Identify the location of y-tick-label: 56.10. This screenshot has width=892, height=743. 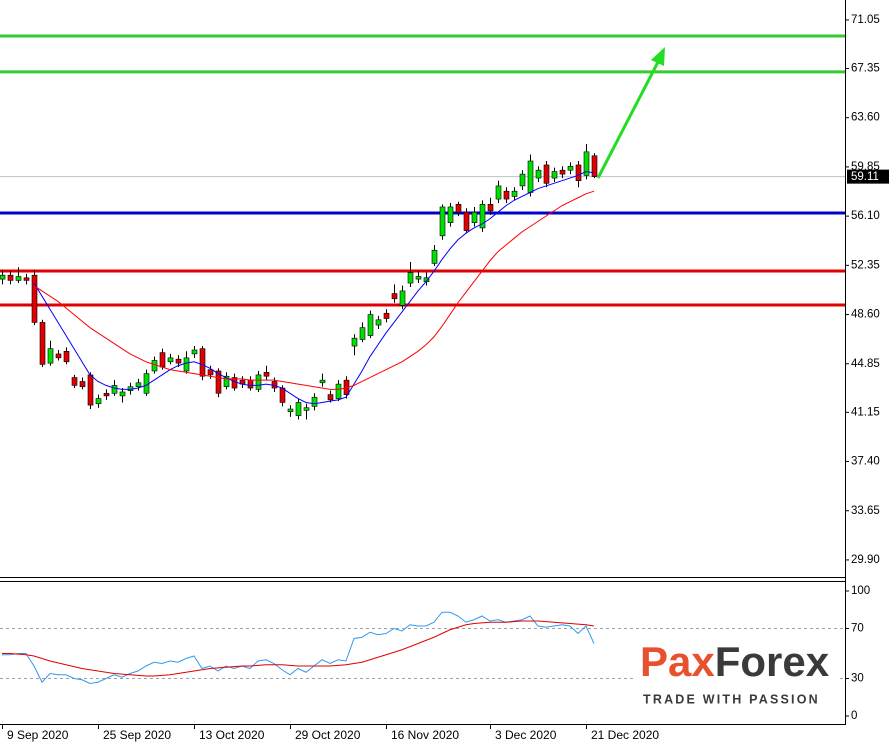
(865, 216).